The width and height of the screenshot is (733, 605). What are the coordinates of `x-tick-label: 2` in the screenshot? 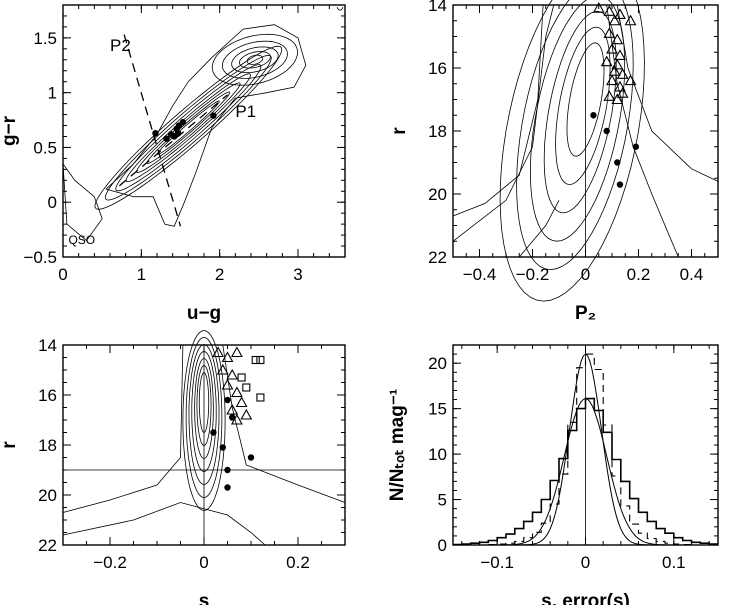 It's located at (219, 274).